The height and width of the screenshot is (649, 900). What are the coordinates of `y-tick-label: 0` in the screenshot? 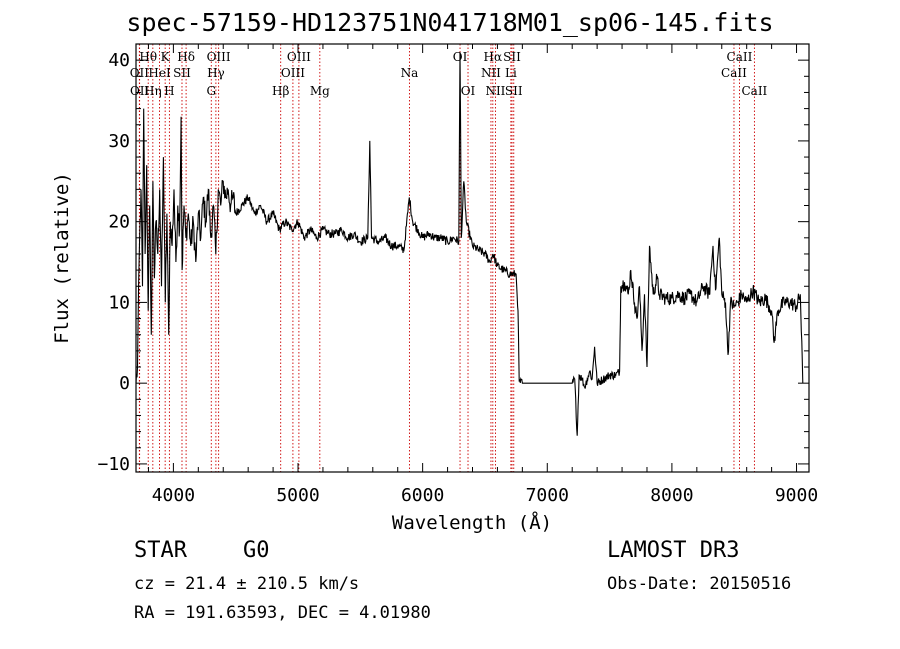 It's located at (124, 383).